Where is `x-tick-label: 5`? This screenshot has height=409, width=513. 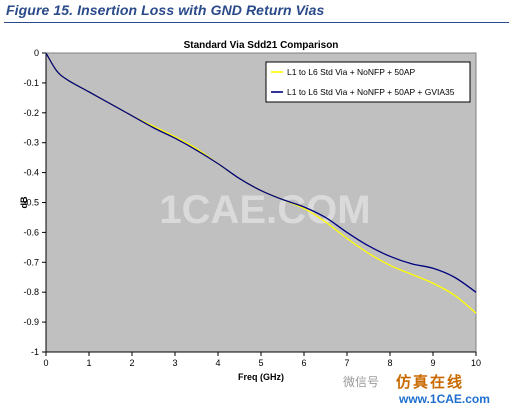
x-tick-label: 5 is located at coordinates (260, 363).